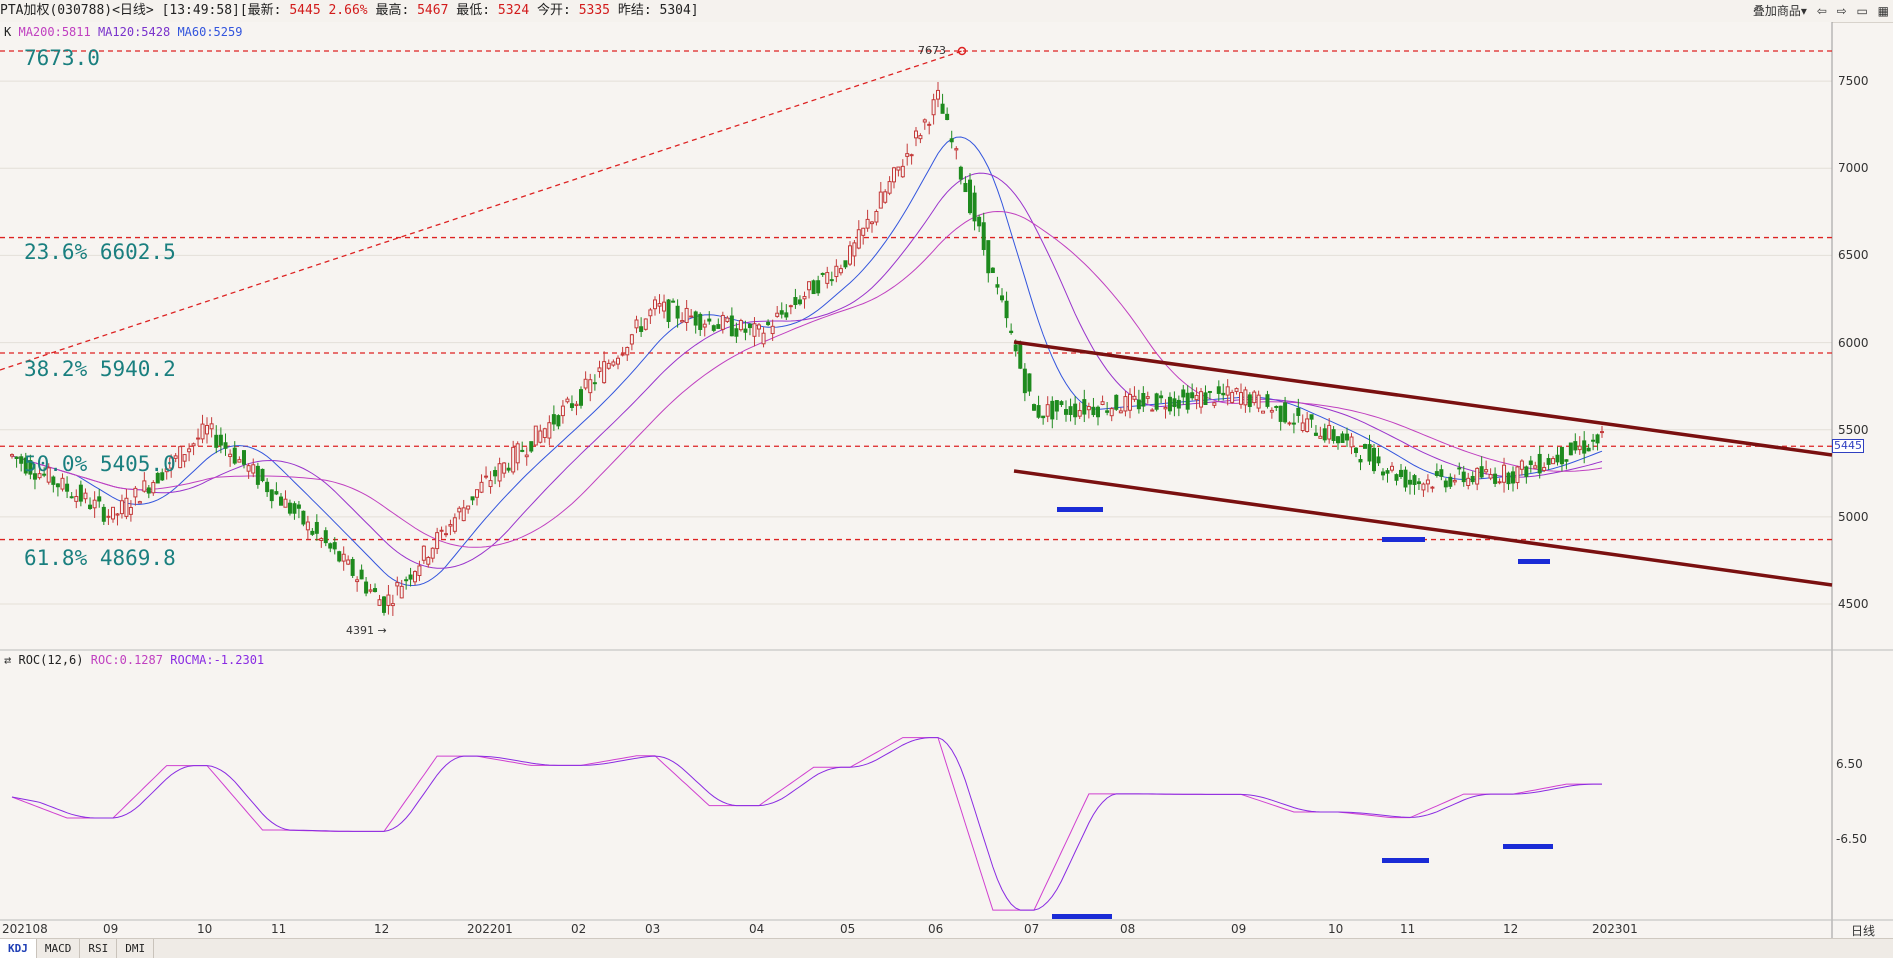 This screenshot has height=958, width=1893. I want to click on tab-kdj: KDJ, so click(18, 948).